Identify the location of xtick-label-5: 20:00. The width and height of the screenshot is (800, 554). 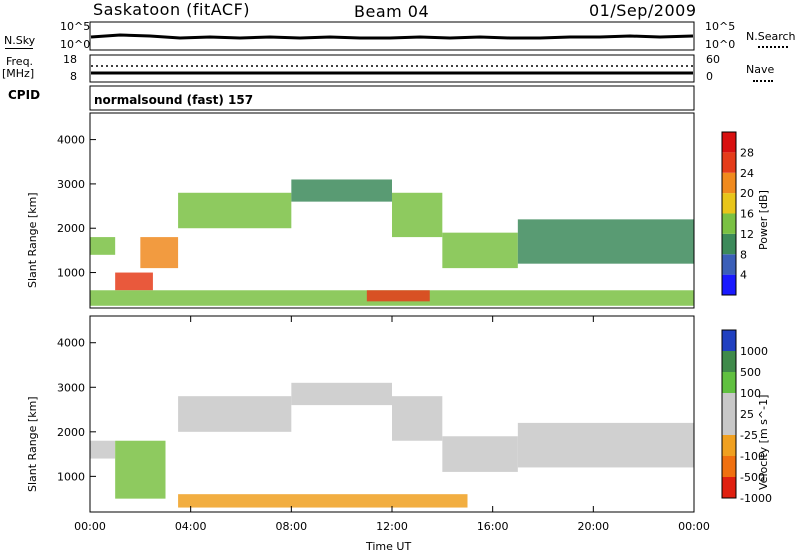
(593, 526).